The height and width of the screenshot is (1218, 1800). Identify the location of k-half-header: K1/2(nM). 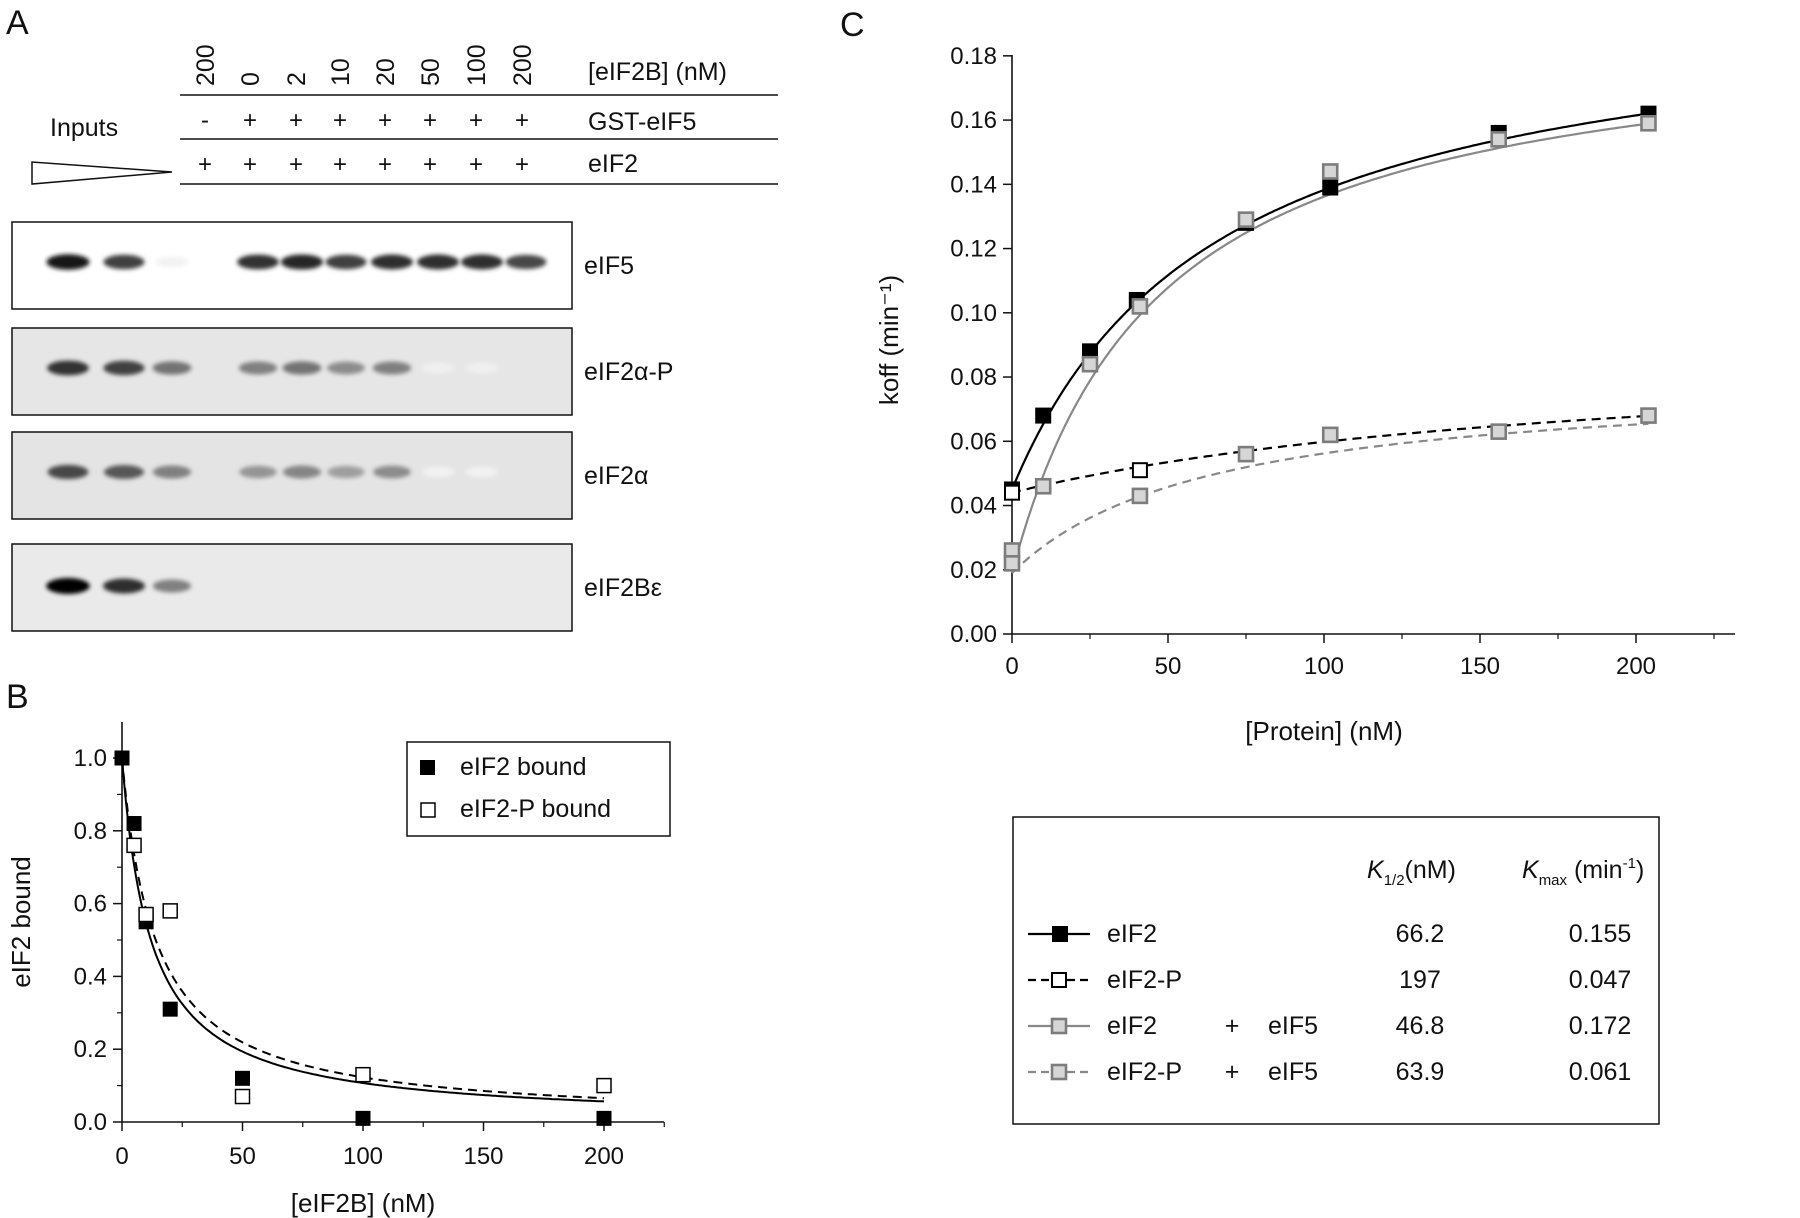
(1411, 872).